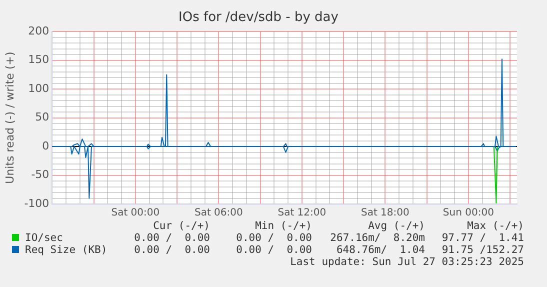  What do you see at coordinates (396, 226) in the screenshot?
I see `text: Avg (-/+)` at bounding box center [396, 226].